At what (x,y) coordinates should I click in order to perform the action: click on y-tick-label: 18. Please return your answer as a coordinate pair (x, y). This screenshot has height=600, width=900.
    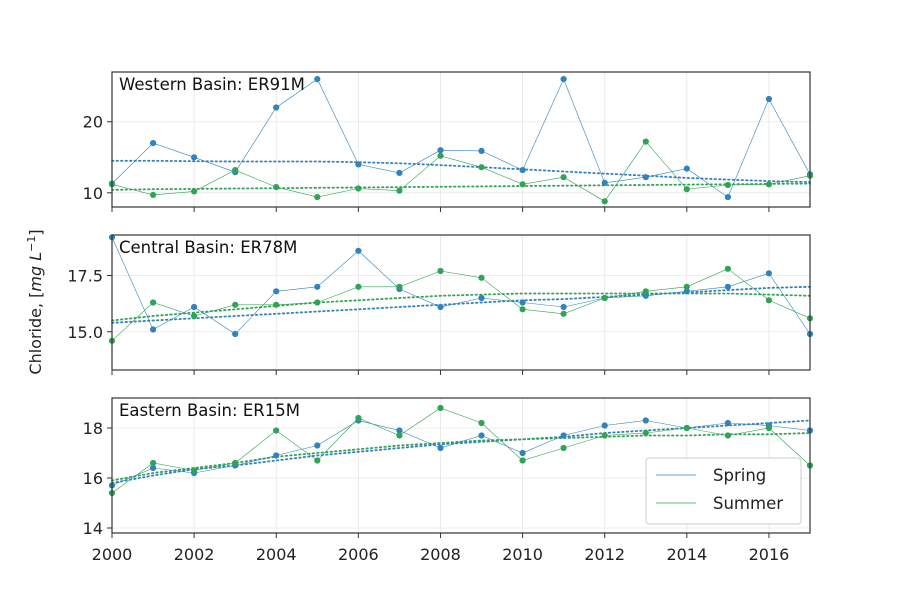
    Looking at the image, I should click on (93, 428).